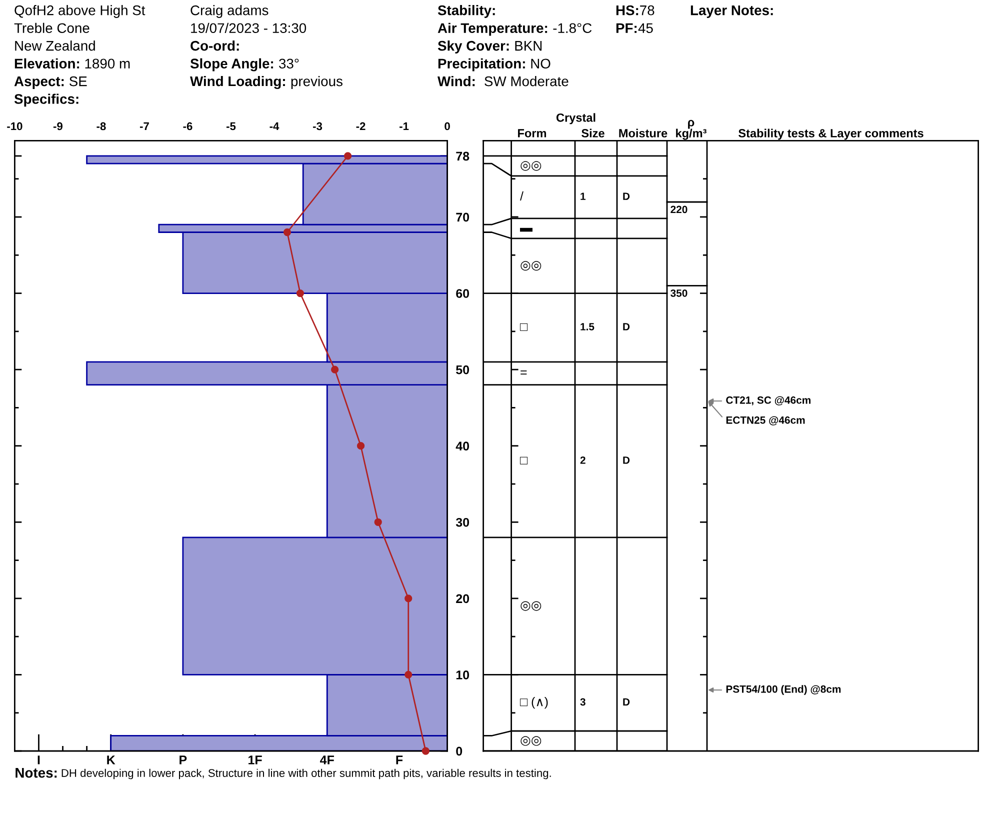 This screenshot has width=994, height=840. Describe the element at coordinates (399, 760) in the screenshot. I see `x-tick-label: F` at that location.